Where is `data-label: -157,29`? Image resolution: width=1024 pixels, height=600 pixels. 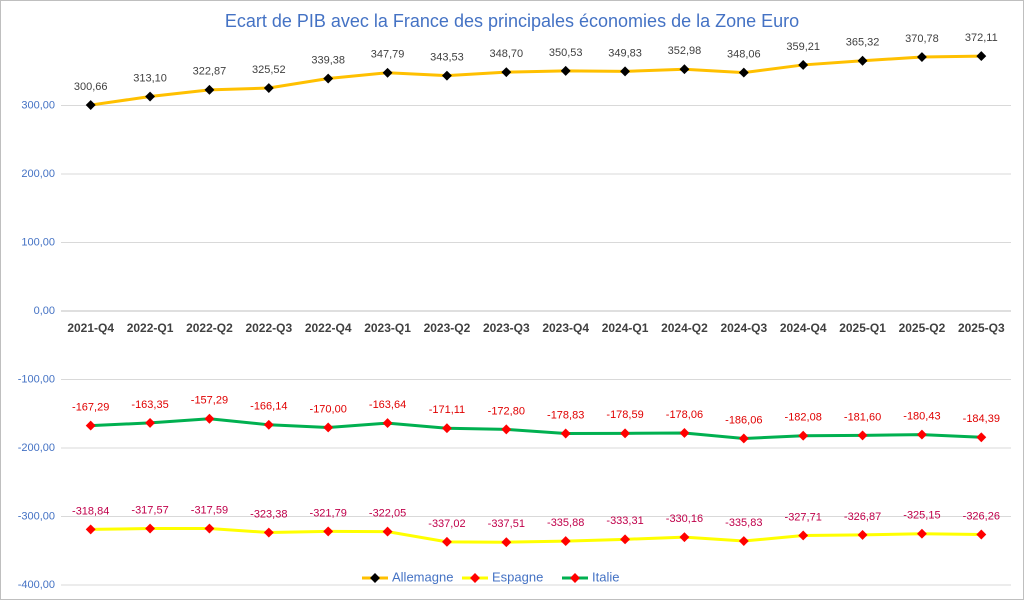 data-label: -157,29 is located at coordinates (209, 401).